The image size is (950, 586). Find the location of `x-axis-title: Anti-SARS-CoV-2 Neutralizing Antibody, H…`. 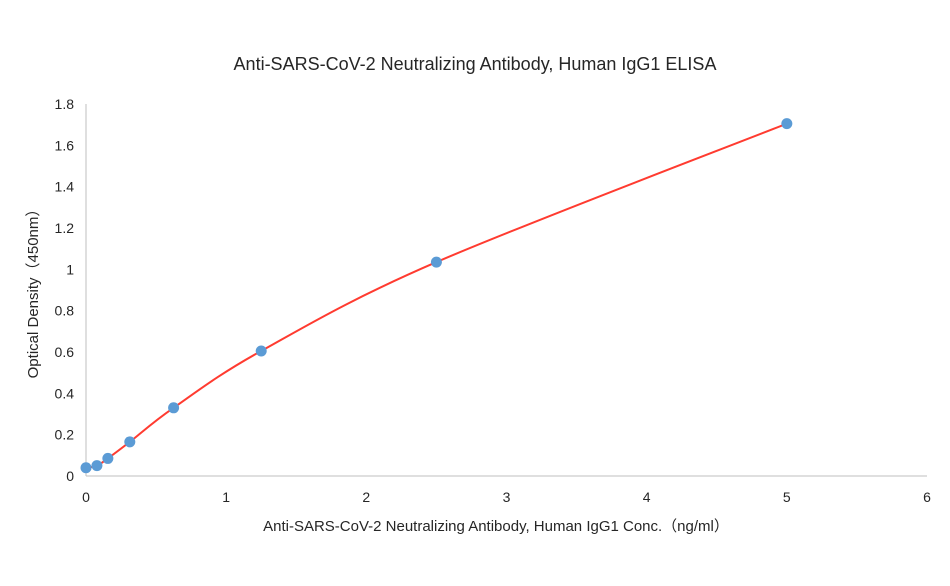

x-axis-title: Anti-SARS-CoV-2 Neutralizing Antibody, H… is located at coordinates (496, 526).